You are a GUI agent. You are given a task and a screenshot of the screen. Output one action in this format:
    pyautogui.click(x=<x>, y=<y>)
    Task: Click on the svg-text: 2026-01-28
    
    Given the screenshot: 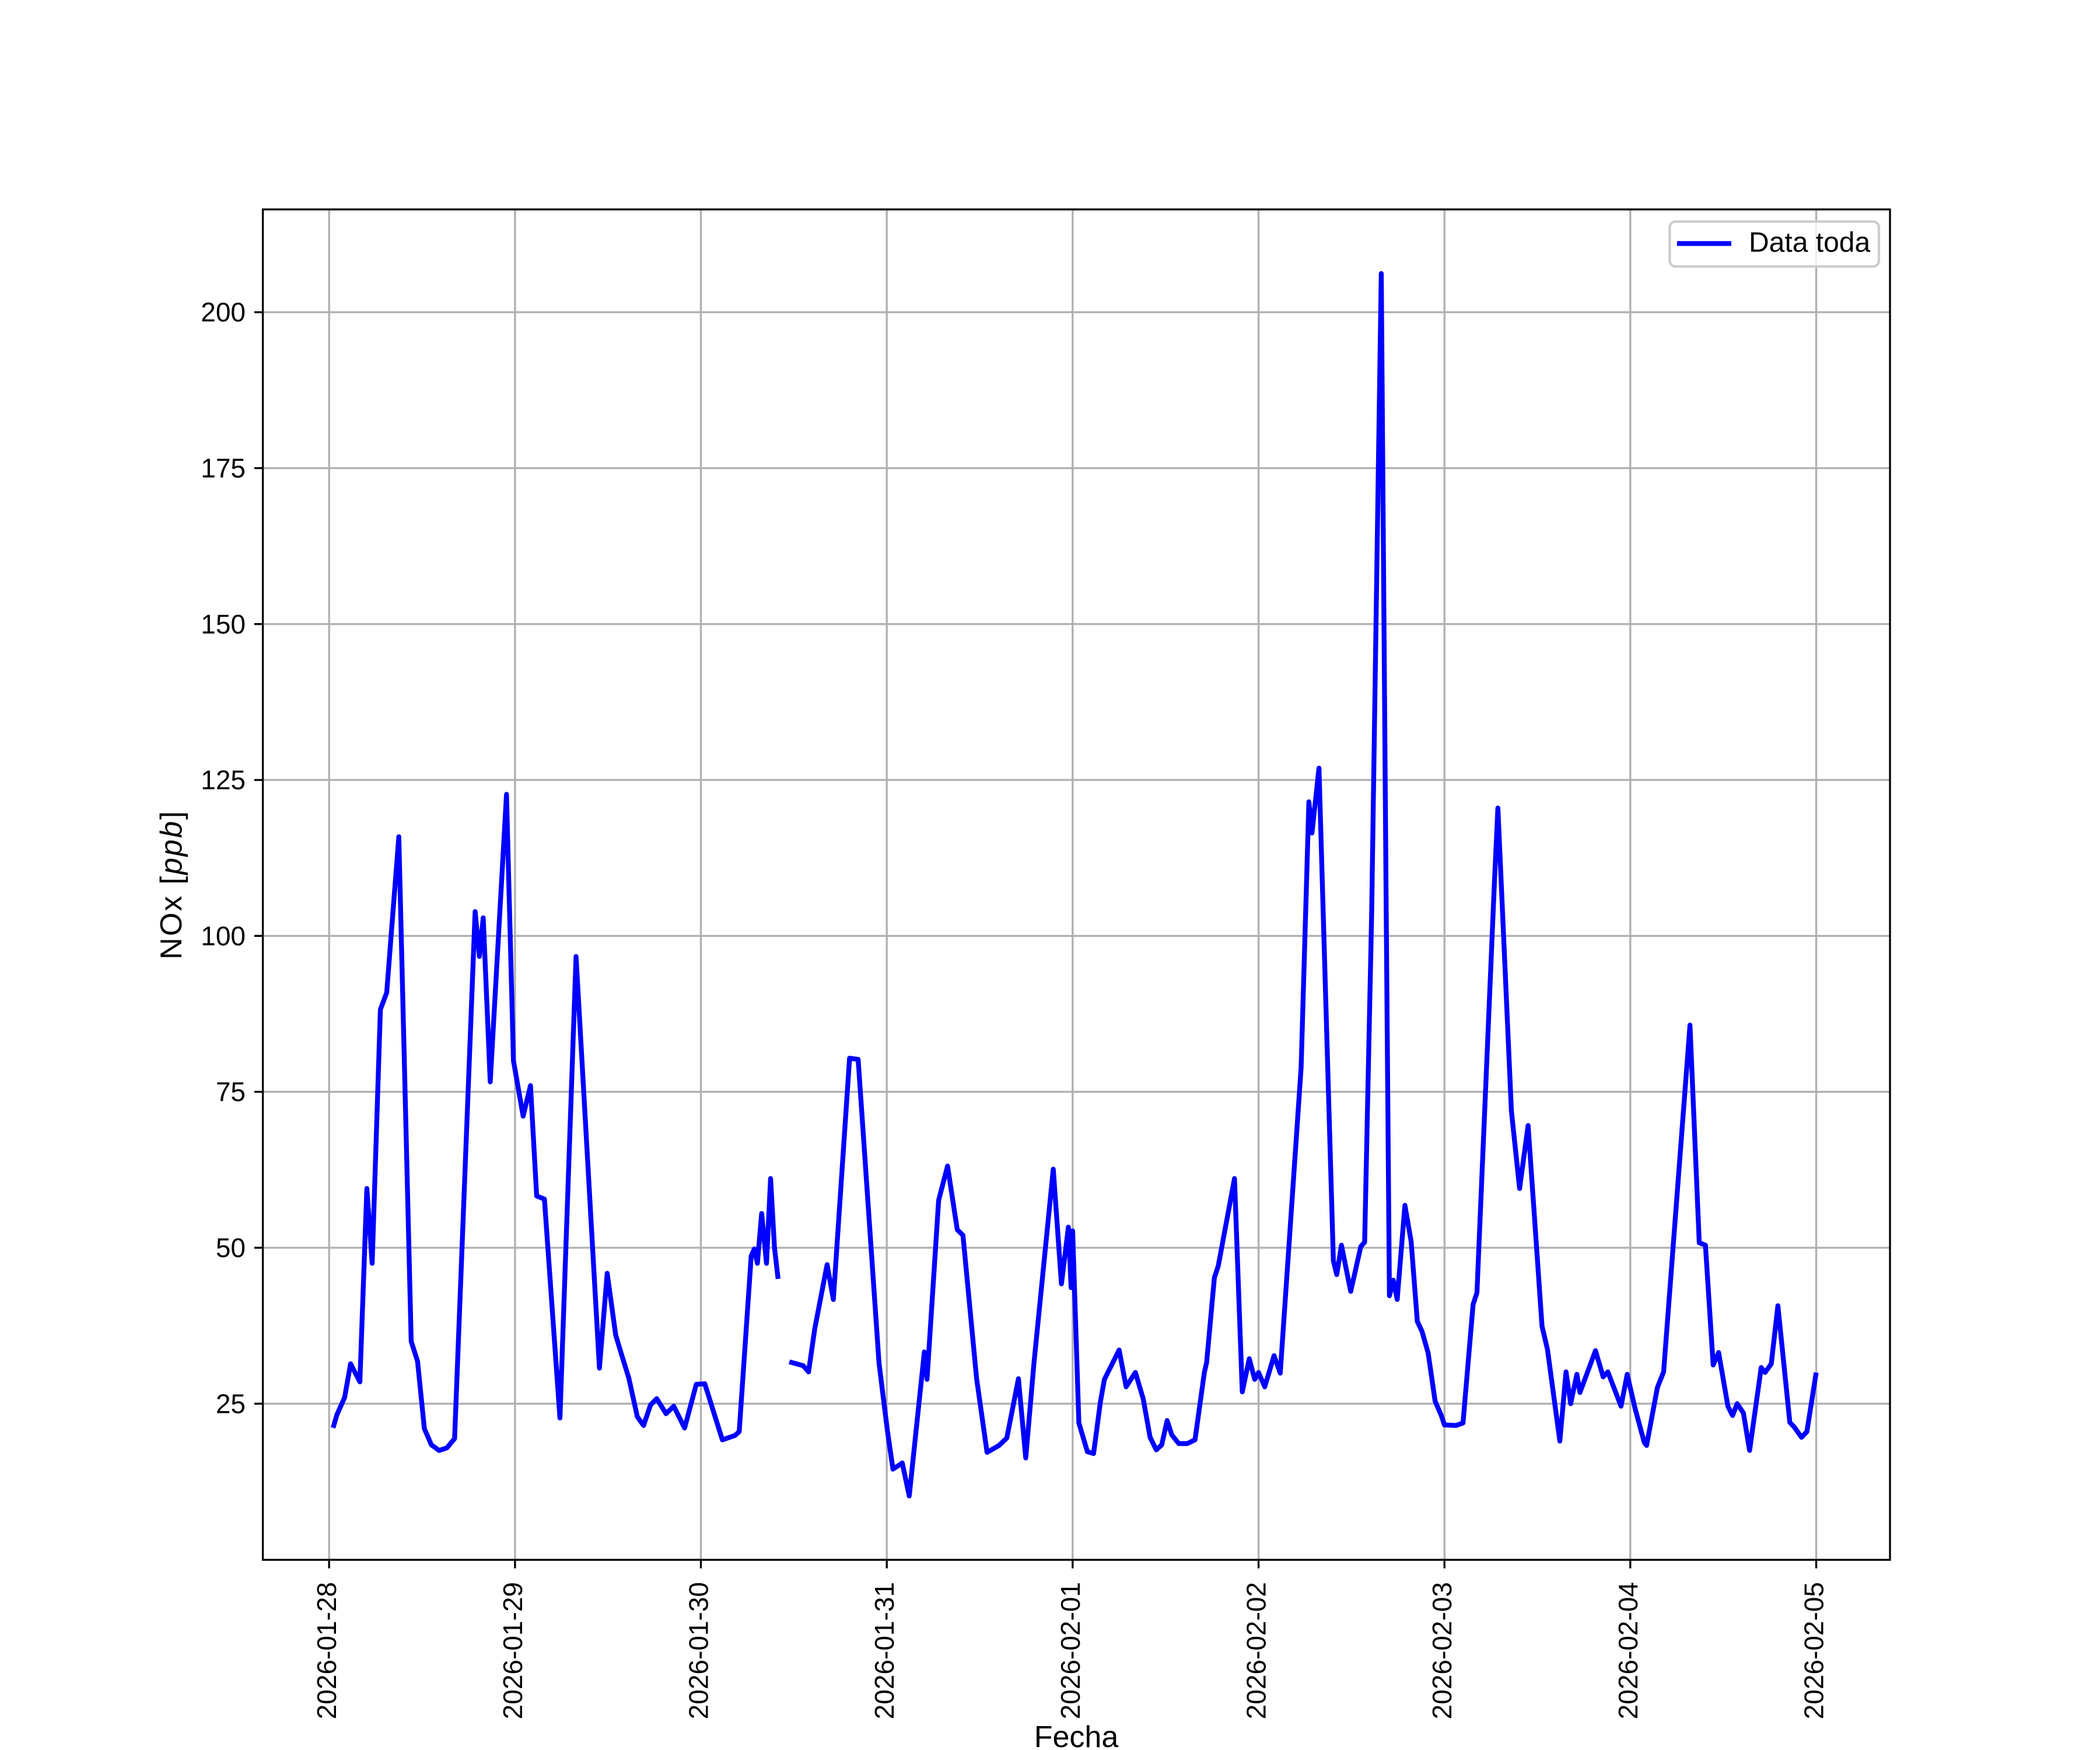 What is the action you would take?
    pyautogui.click(x=327, y=1650)
    